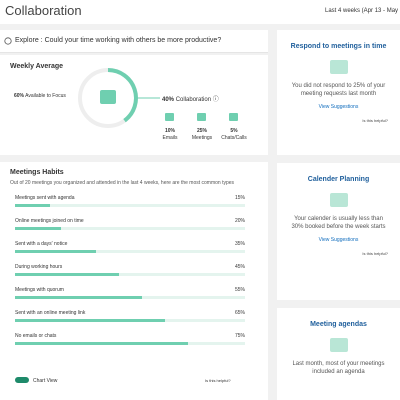  Describe the element at coordinates (202, 138) in the screenshot. I see `item-label: Meetings` at that location.